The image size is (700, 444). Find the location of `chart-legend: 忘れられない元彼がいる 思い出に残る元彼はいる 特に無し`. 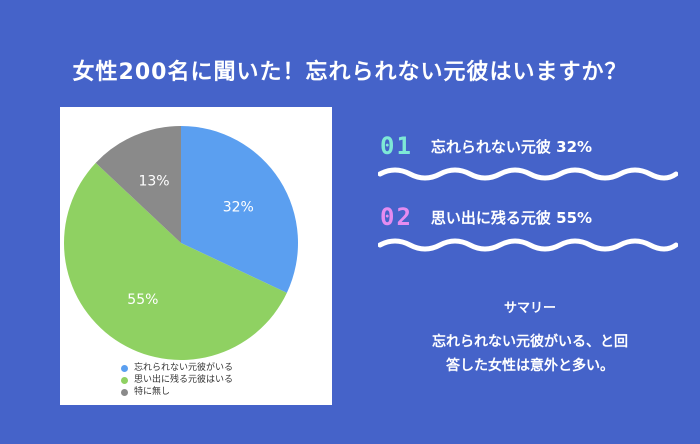

chart-legend: 忘れられない元彼がいる 思い出に残る元彼はいる 特に無し is located at coordinates (177, 380).